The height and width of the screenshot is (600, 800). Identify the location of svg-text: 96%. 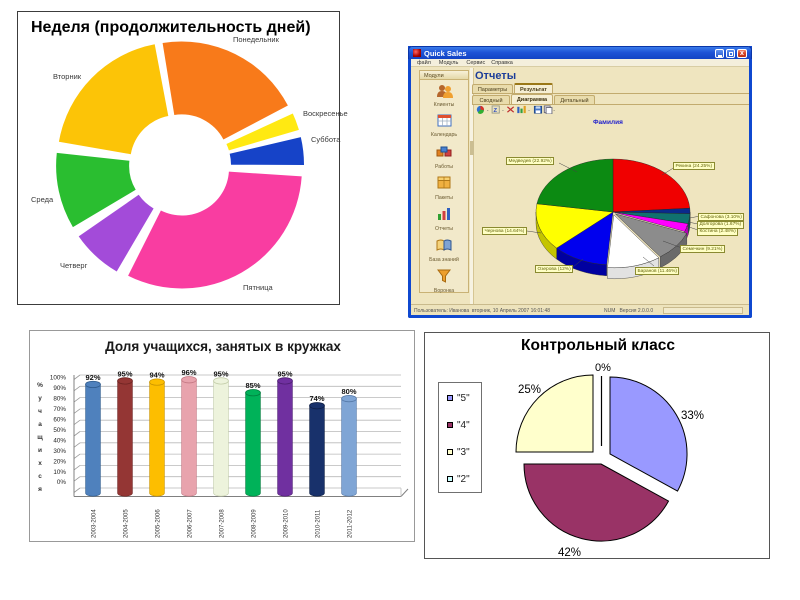
(188, 372).